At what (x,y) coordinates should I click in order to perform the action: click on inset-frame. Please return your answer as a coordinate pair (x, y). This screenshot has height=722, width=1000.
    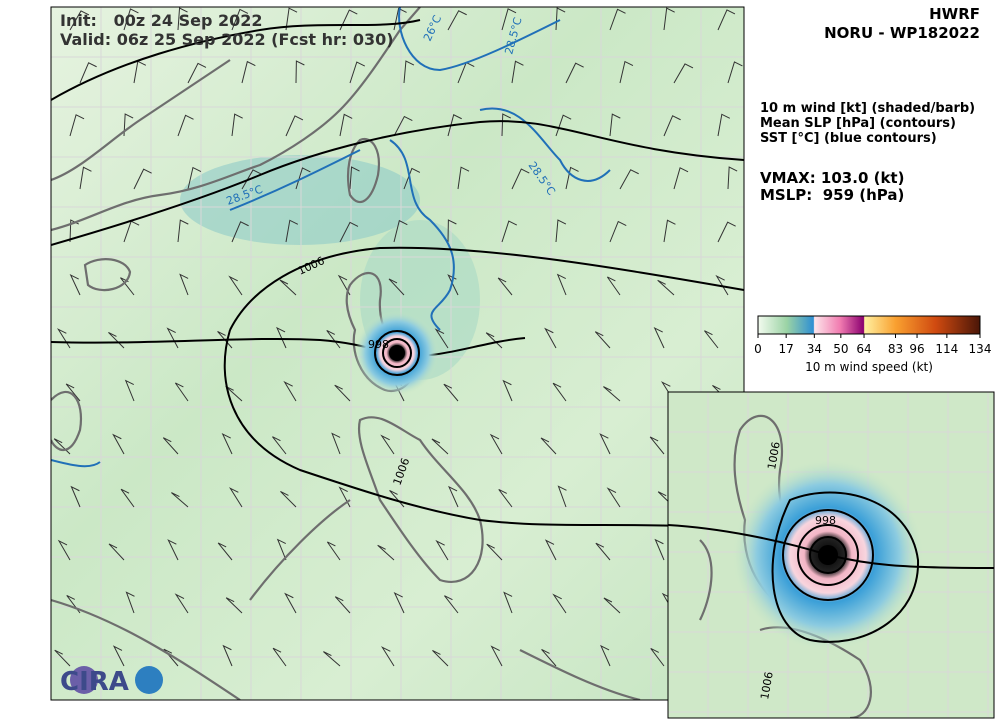
    Looking at the image, I should click on (831, 555).